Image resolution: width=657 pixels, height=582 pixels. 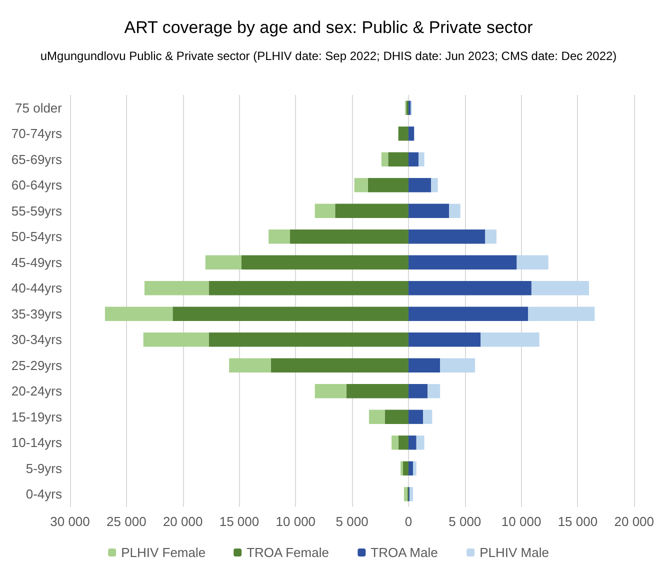 What do you see at coordinates (36, 185) in the screenshot?
I see `y-tick-label: 60-64yrs` at bounding box center [36, 185].